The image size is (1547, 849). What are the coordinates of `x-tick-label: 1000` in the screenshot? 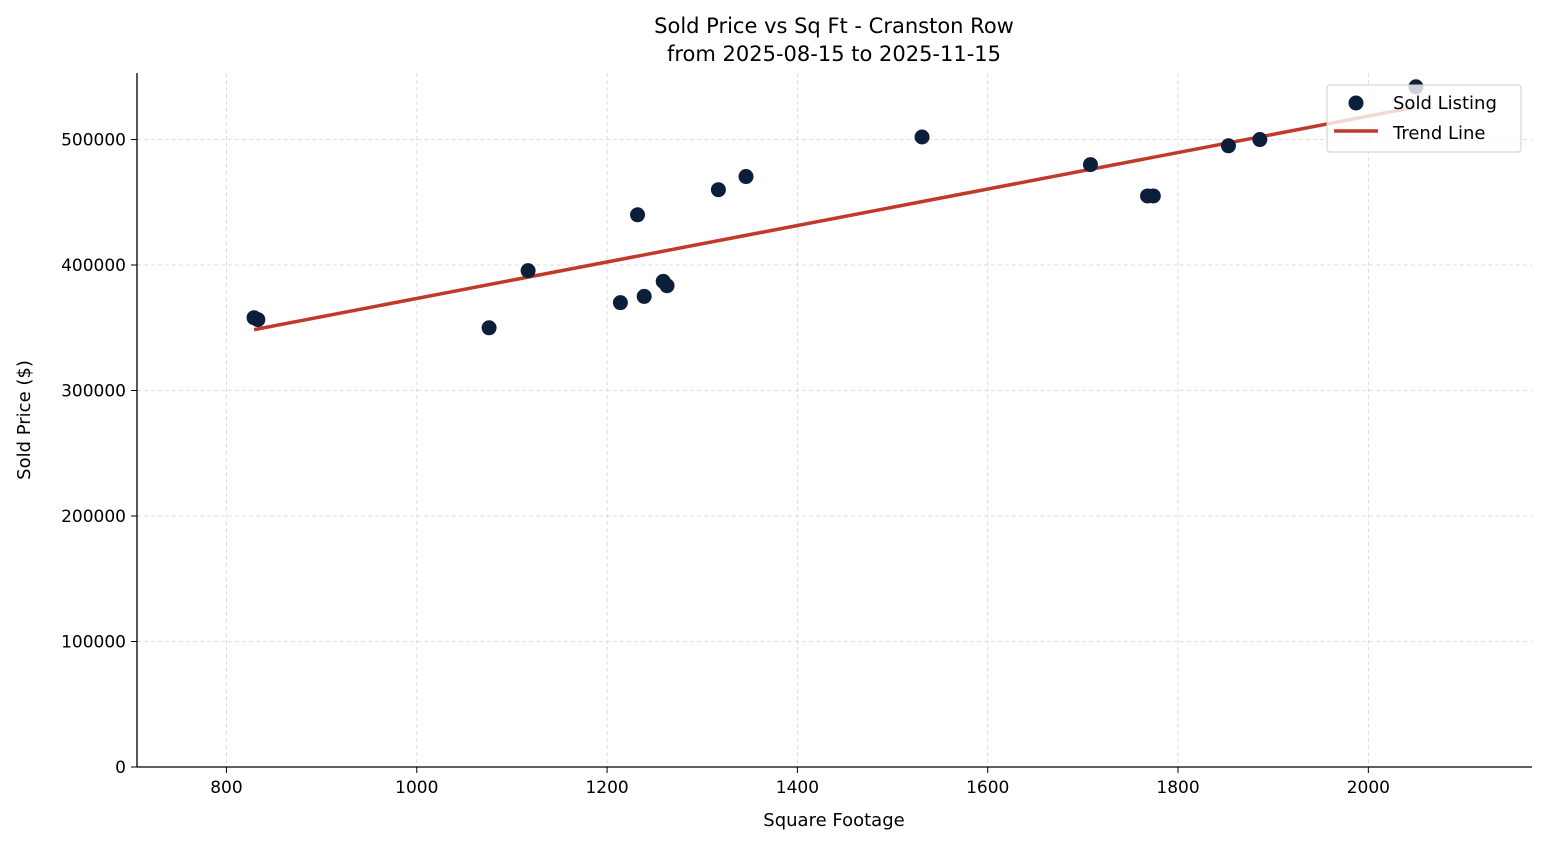 It's located at (416, 788).